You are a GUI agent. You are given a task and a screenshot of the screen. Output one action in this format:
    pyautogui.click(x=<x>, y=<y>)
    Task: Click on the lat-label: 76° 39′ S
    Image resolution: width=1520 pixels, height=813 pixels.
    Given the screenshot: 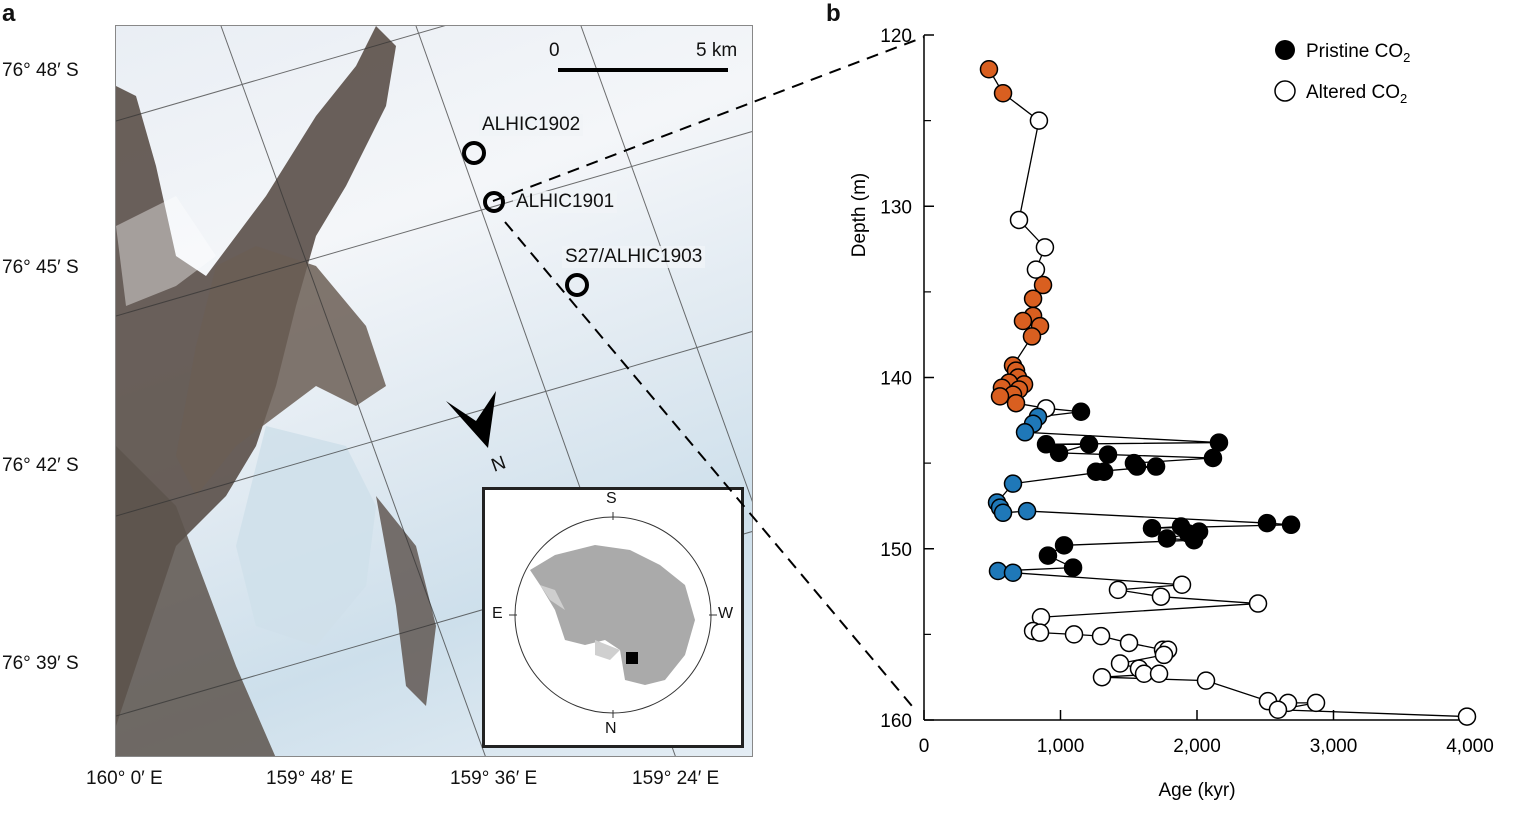 What is the action you would take?
    pyautogui.click(x=40, y=663)
    